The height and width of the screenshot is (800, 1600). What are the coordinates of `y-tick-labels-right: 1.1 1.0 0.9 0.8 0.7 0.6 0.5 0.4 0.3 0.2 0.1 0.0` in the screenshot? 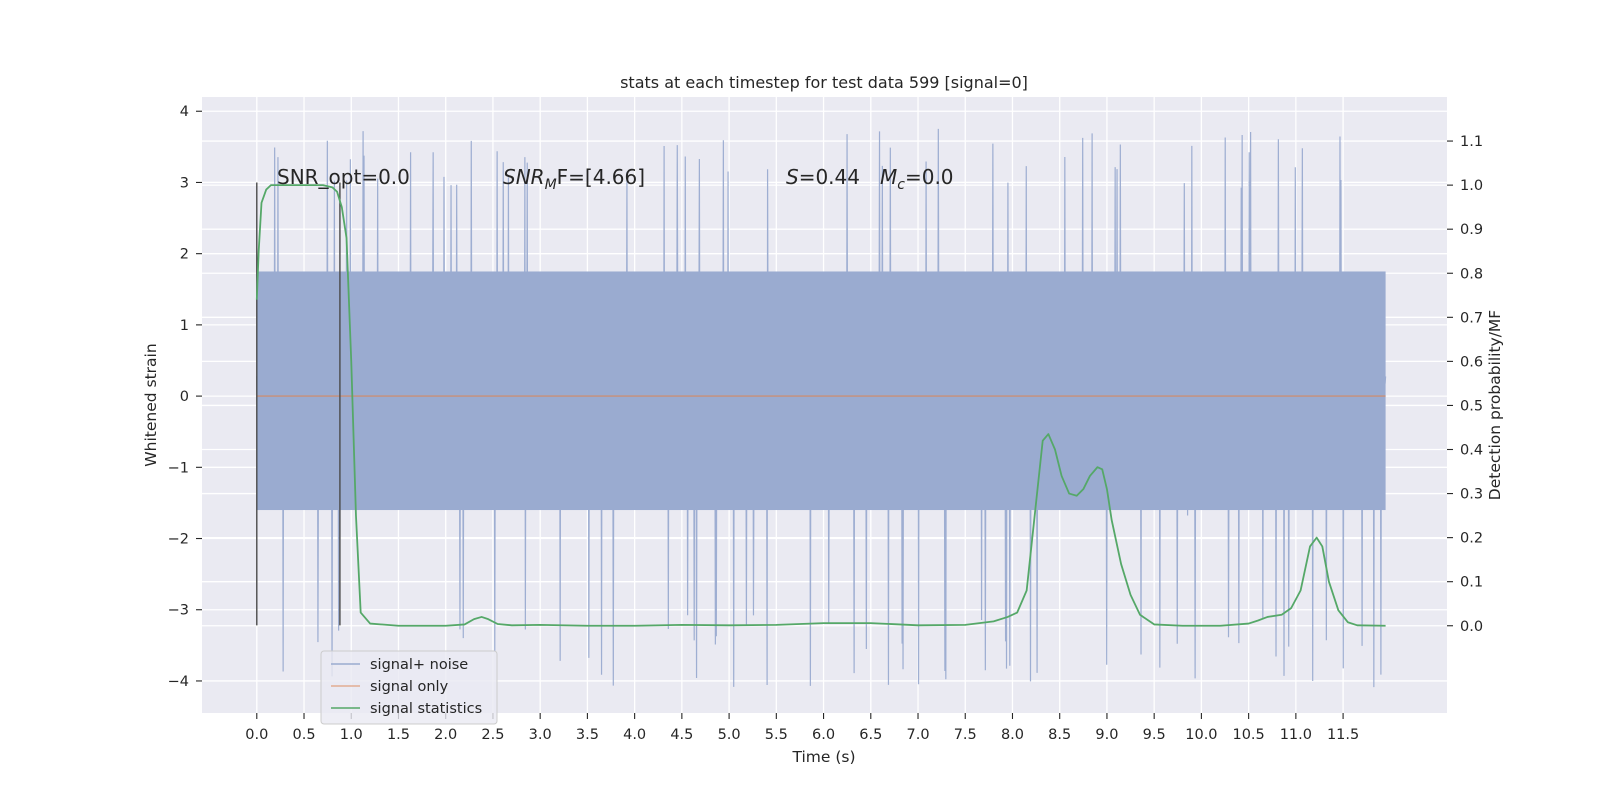 It's located at (1465, 384).